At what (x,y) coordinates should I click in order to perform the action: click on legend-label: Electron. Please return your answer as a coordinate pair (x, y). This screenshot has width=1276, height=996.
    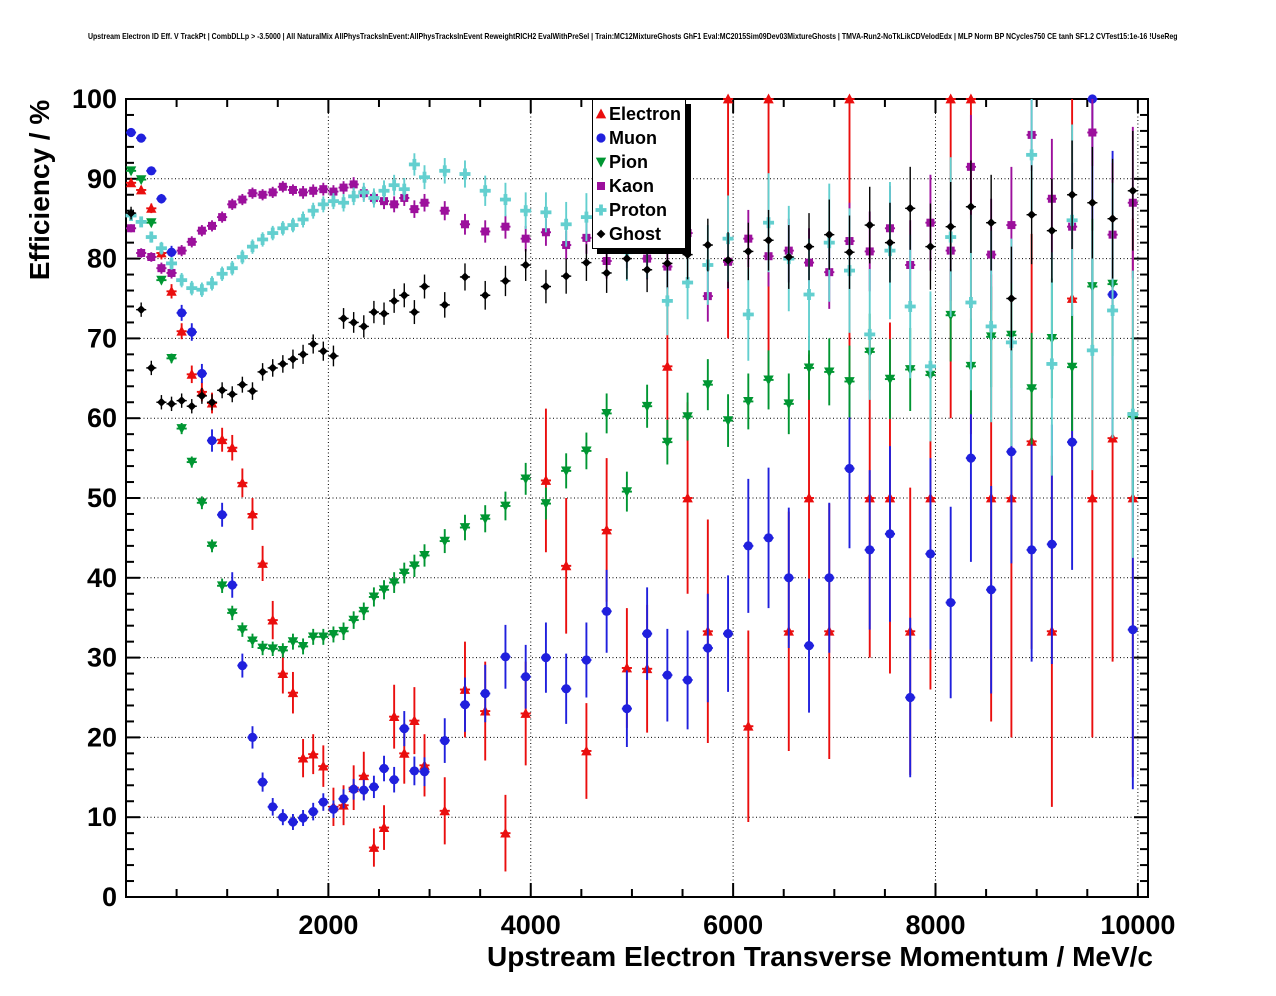
    Looking at the image, I should click on (645, 114).